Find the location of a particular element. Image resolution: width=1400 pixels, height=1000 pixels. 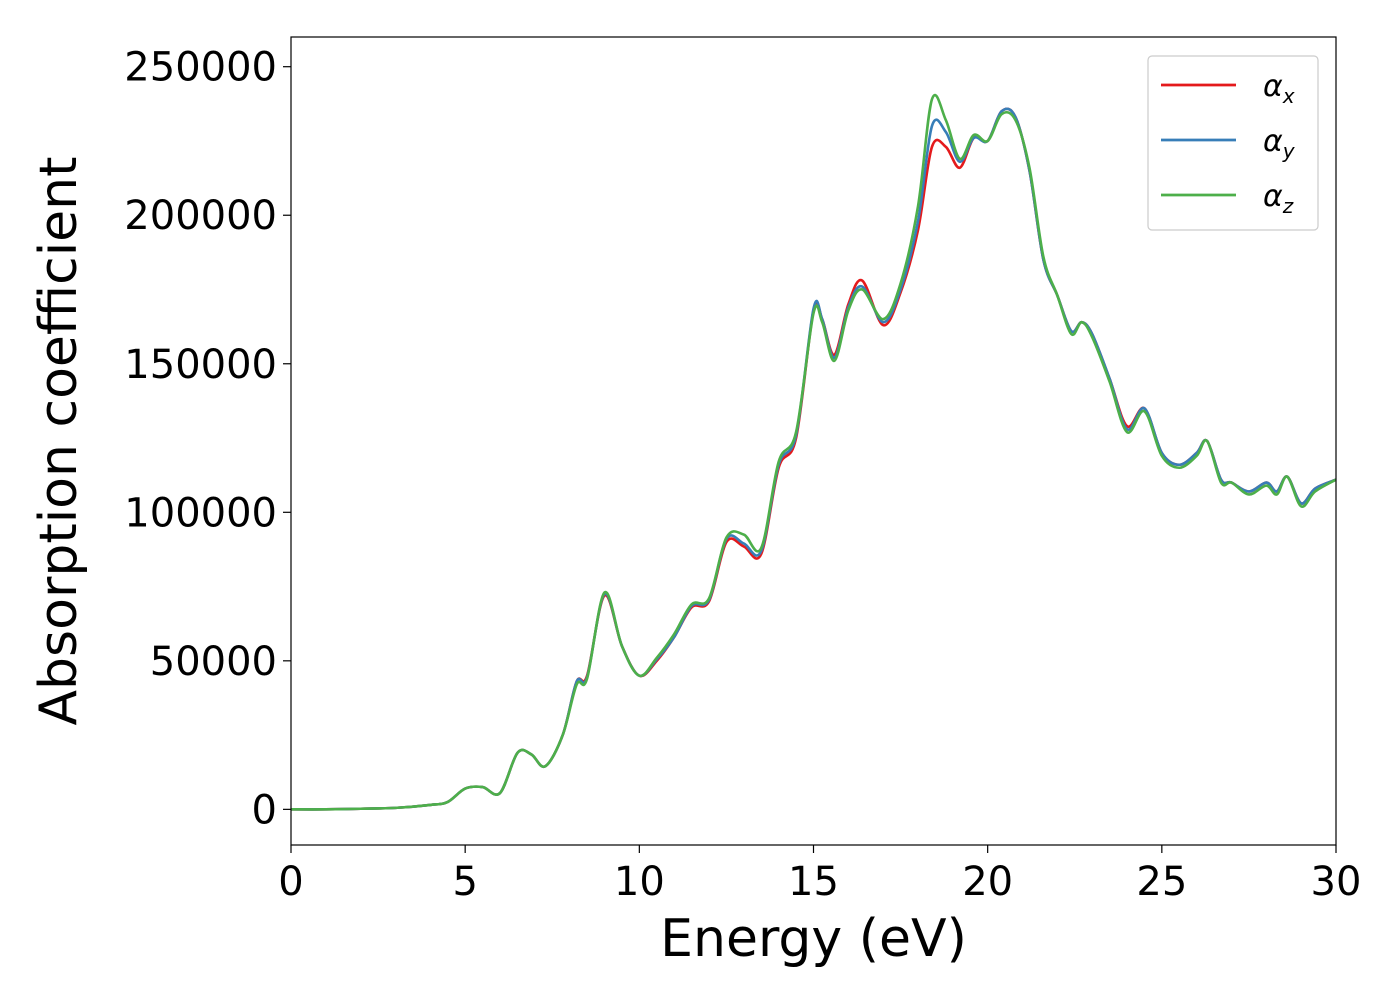

y-tick-label: 50000 is located at coordinates (213, 662).